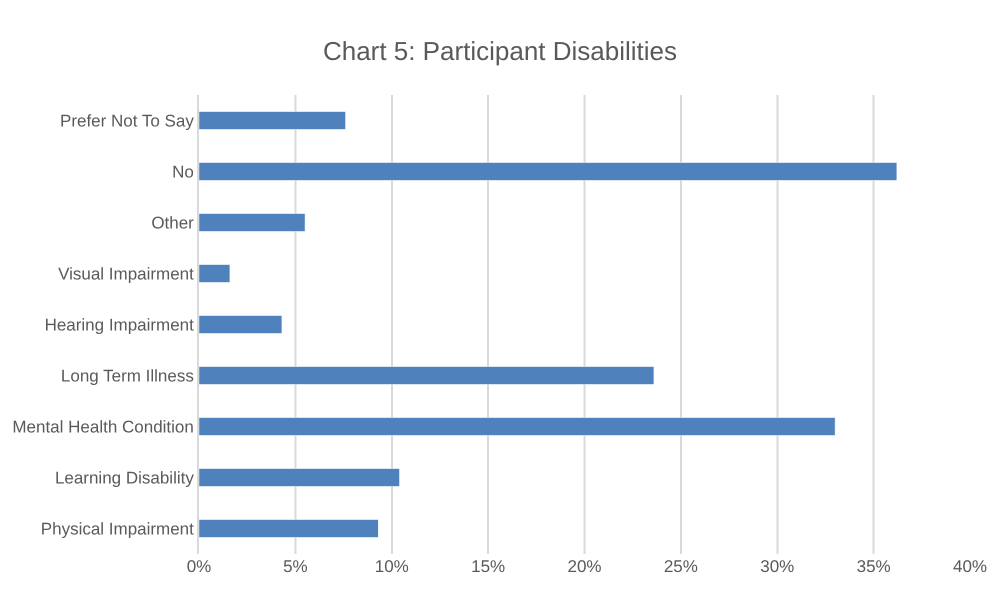  I want to click on x-tick-label: 40%, so click(970, 566).